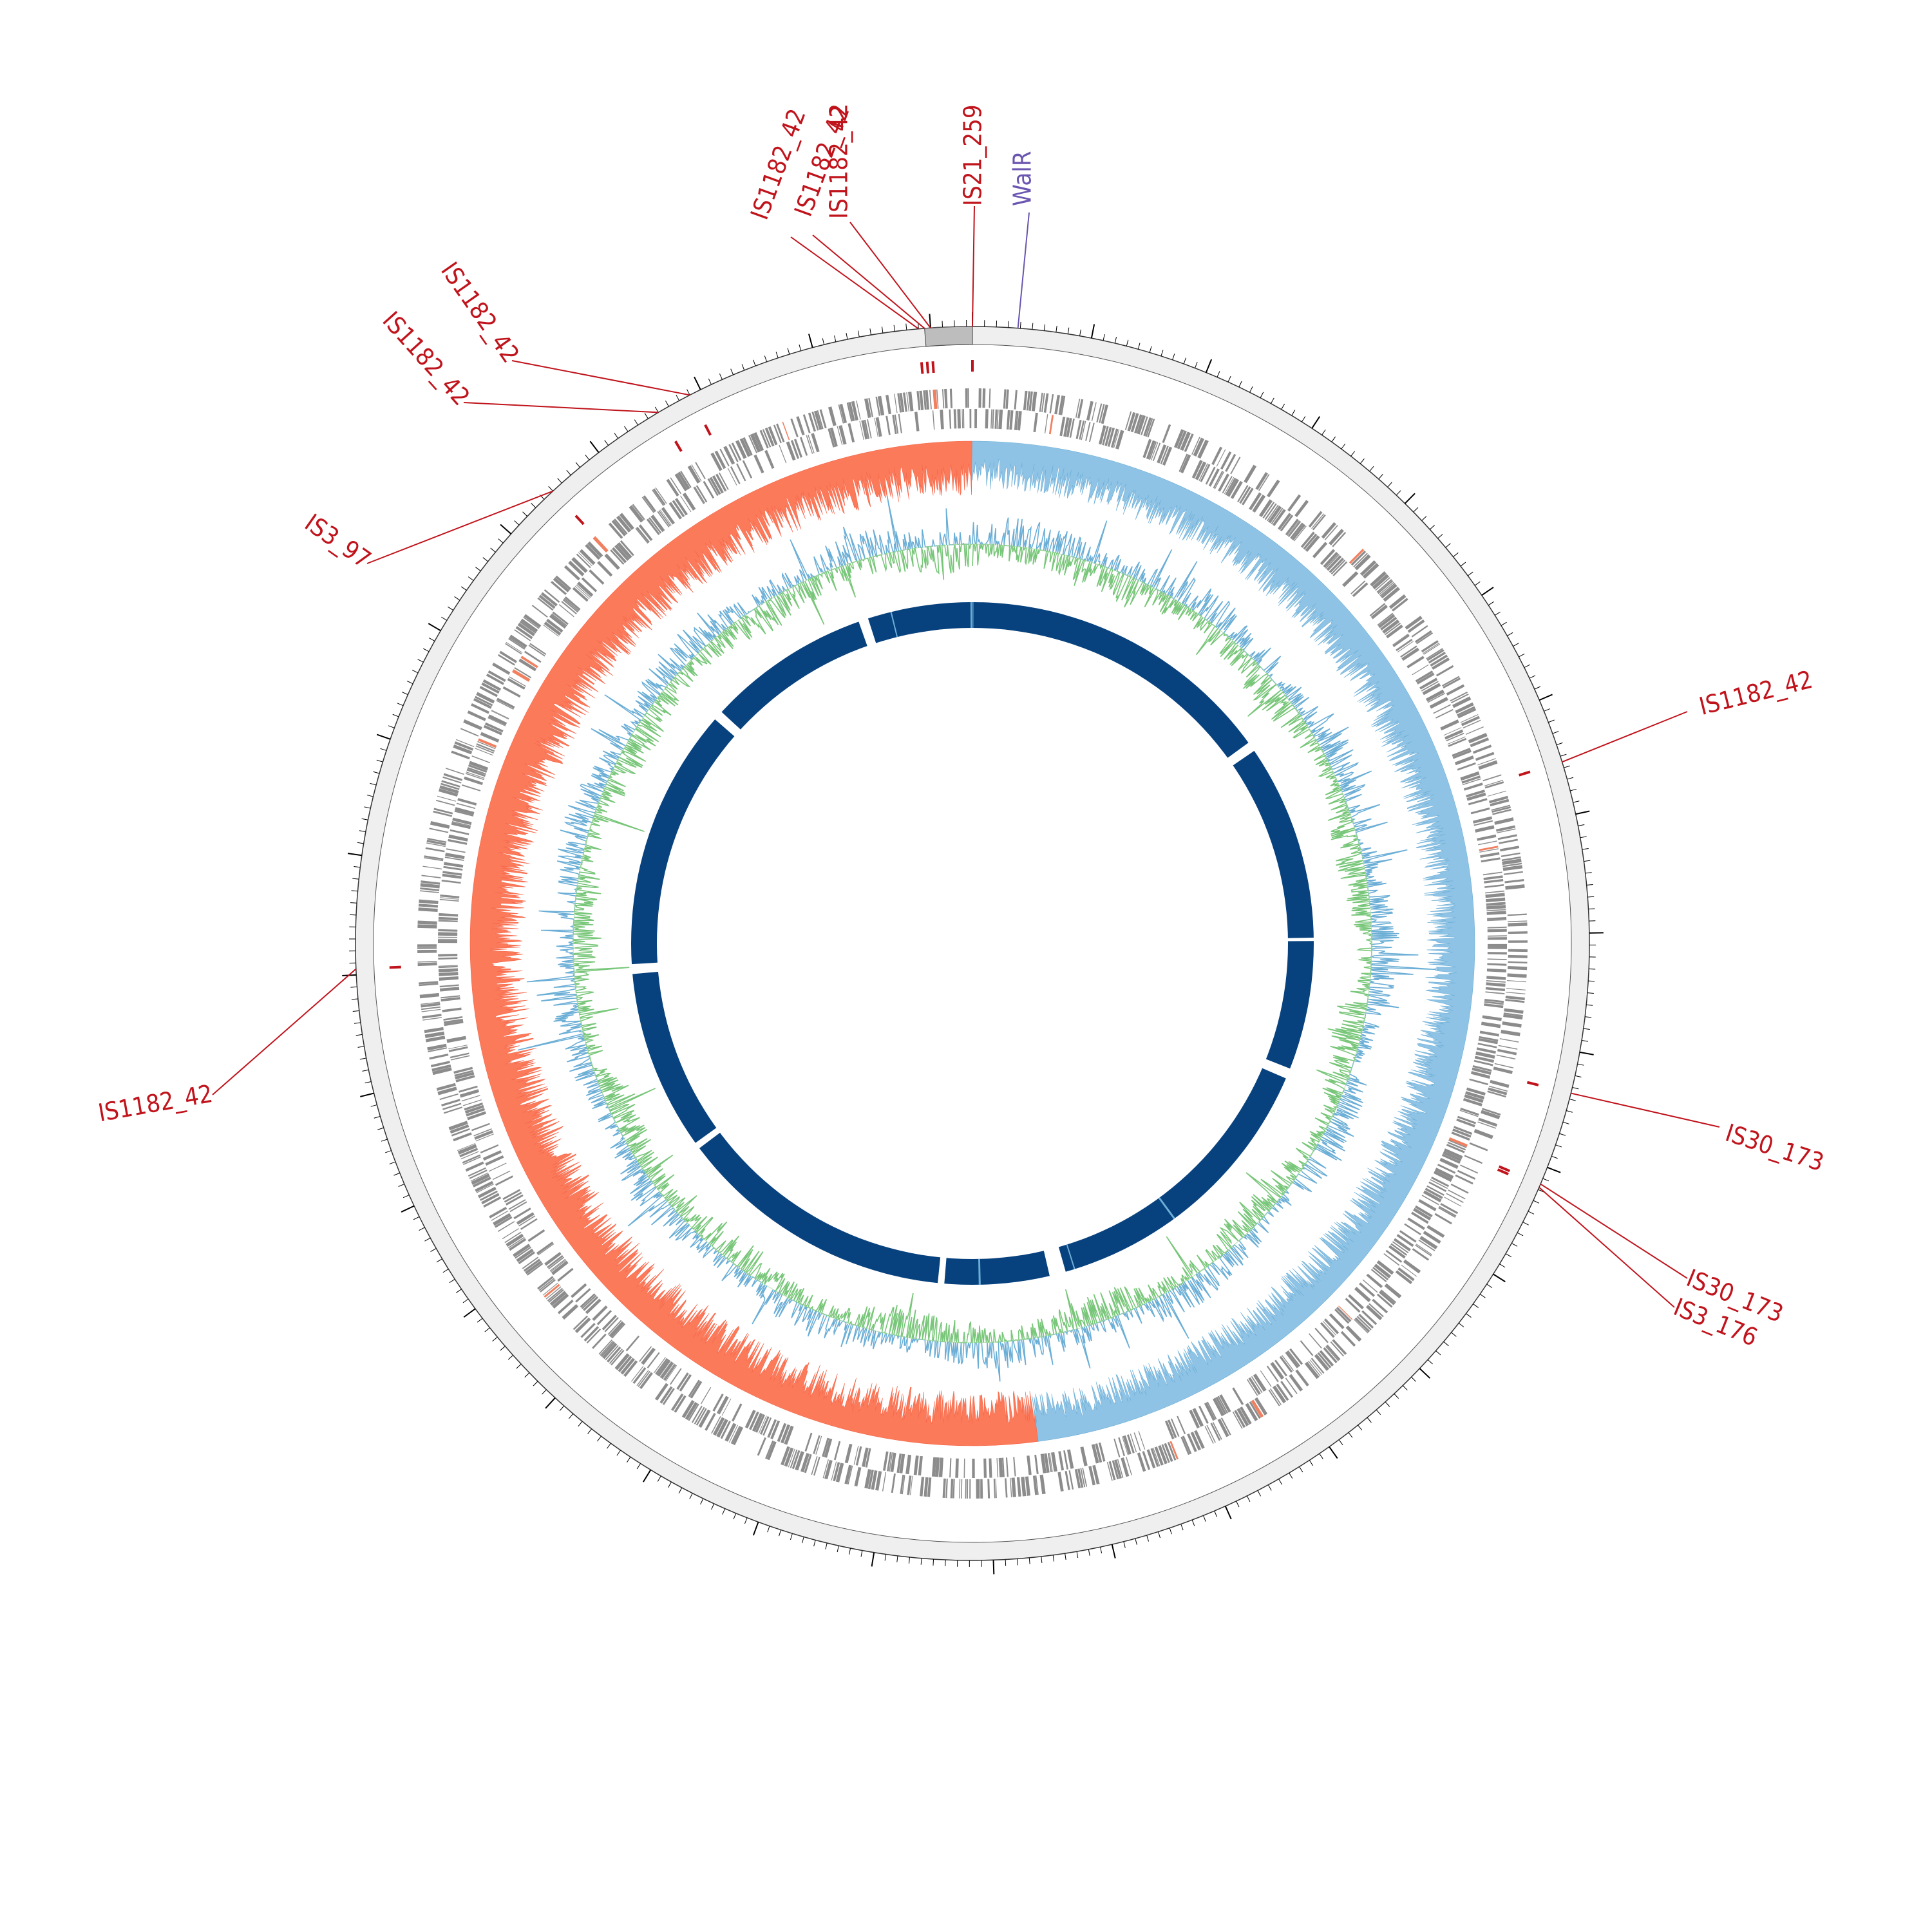  Describe the element at coordinates (922, 368) in the screenshot. I see `is-marker` at that location.